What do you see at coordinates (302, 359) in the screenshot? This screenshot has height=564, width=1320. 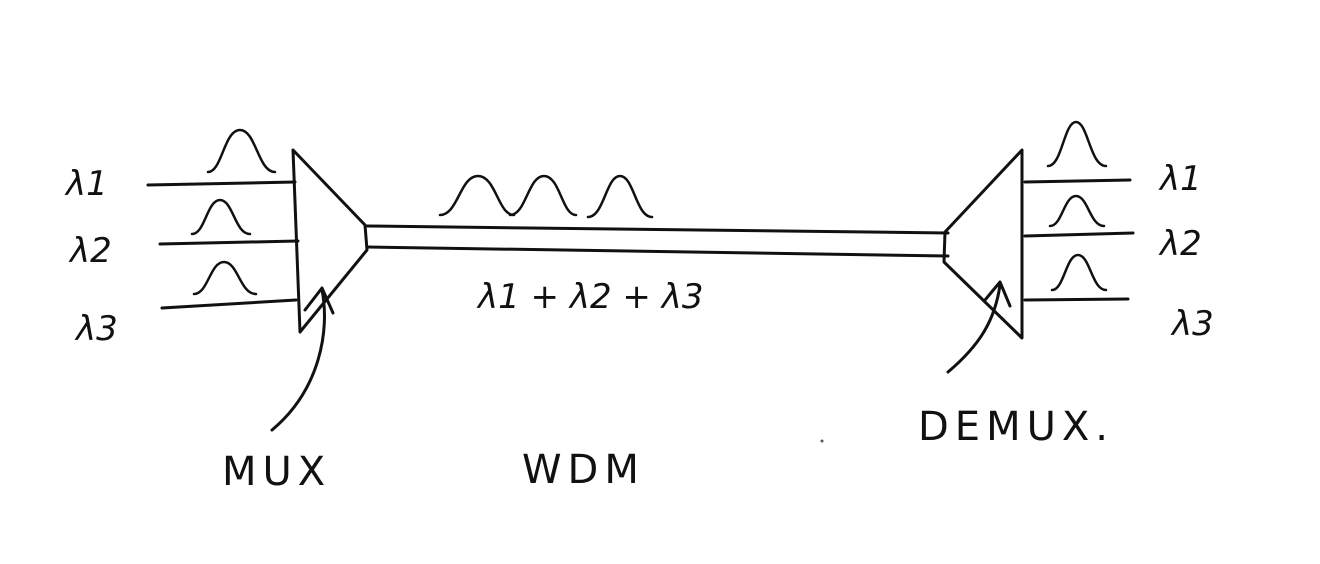 I see `mux-pointer-arrow` at bounding box center [302, 359].